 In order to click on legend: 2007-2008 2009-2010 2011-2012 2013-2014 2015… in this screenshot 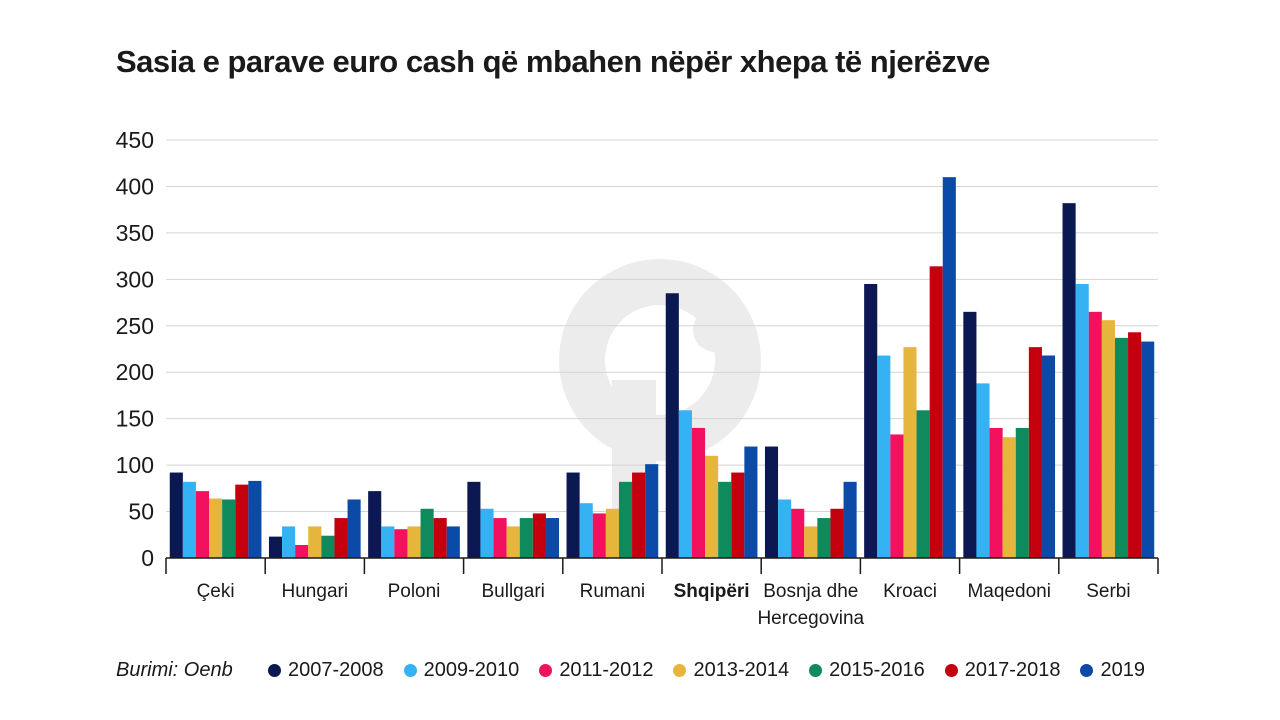, I will do `click(706, 670)`.